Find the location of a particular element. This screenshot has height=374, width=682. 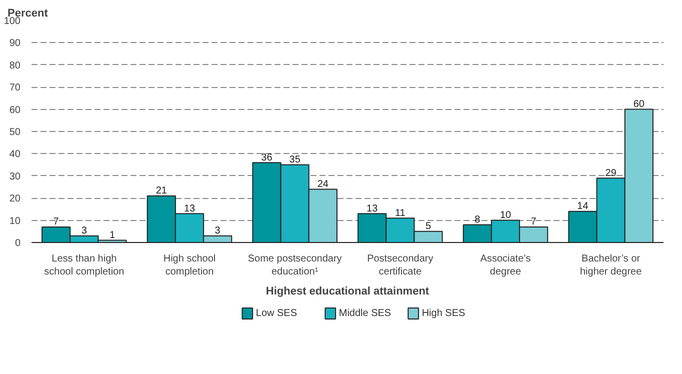

y-tick-label: 90 is located at coordinates (15, 44).